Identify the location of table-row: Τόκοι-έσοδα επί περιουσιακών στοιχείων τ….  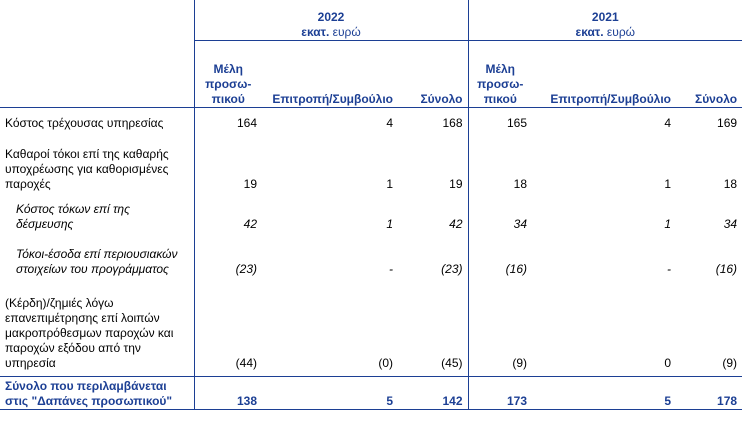
(371, 258).